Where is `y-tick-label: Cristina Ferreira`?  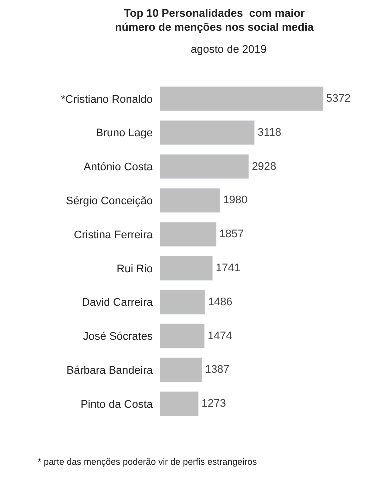
y-tick-label: Cristina Ferreira is located at coordinates (114, 235).